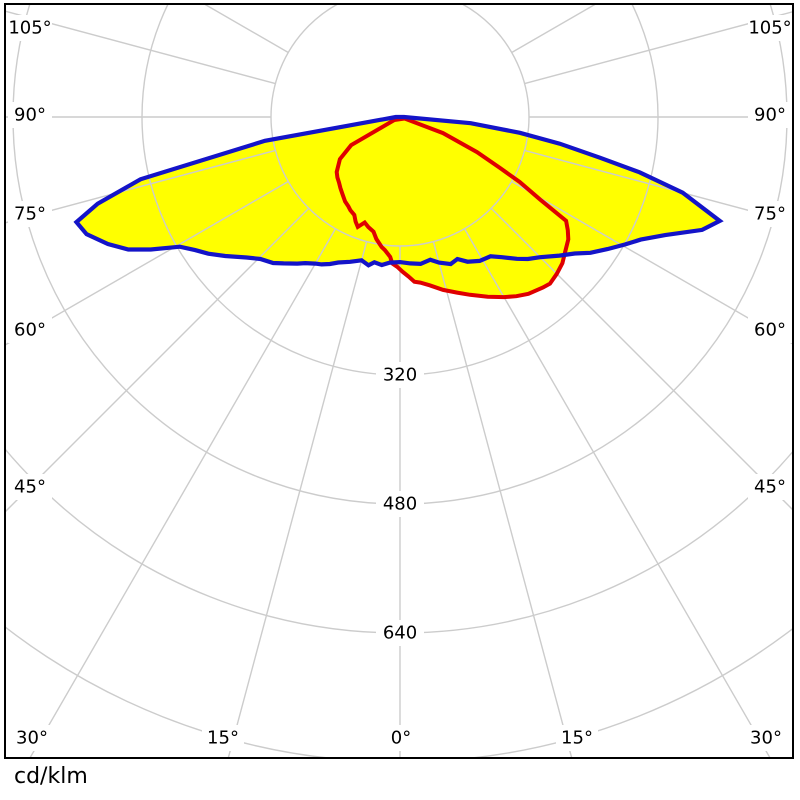 The image size is (800, 800). I want to click on angle-label-left-75°-bg, so click(30, 214).